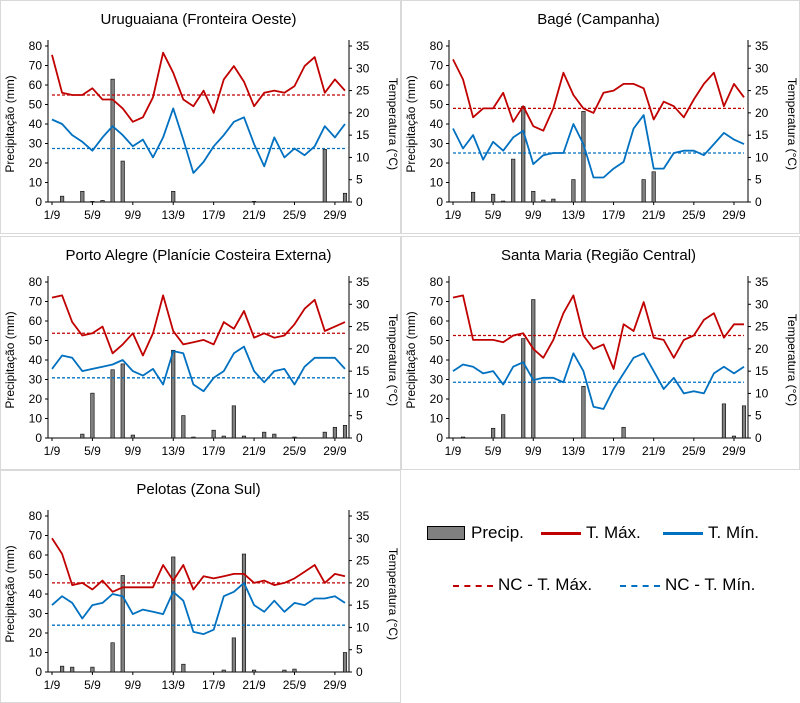 This screenshot has width=800, height=703. Describe the element at coordinates (36, 144) in the screenshot. I see `y-tick-label-left: 30` at that location.